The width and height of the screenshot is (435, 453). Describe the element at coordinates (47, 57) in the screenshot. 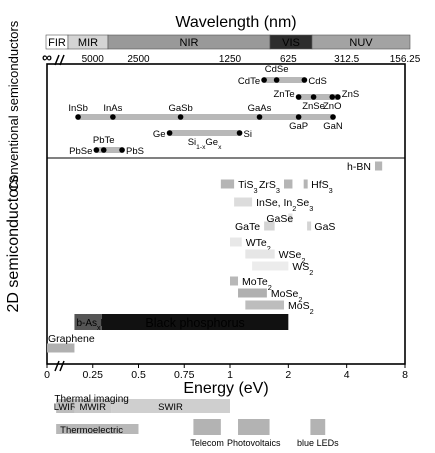

I see `wavelength-tick-label: ∞` at that location.